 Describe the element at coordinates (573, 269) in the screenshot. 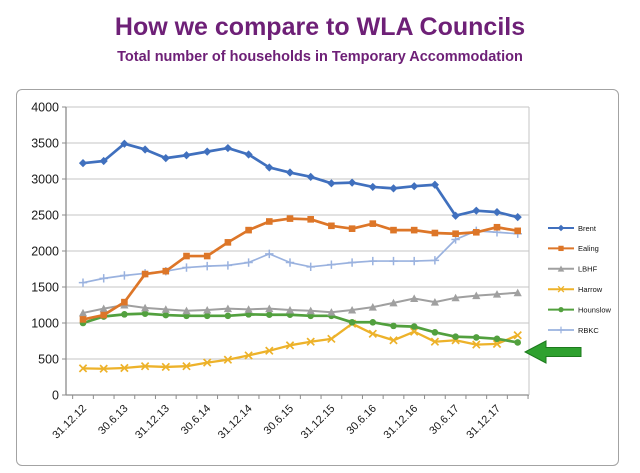

I see `legend-item-lbhf: LBHF` at that location.